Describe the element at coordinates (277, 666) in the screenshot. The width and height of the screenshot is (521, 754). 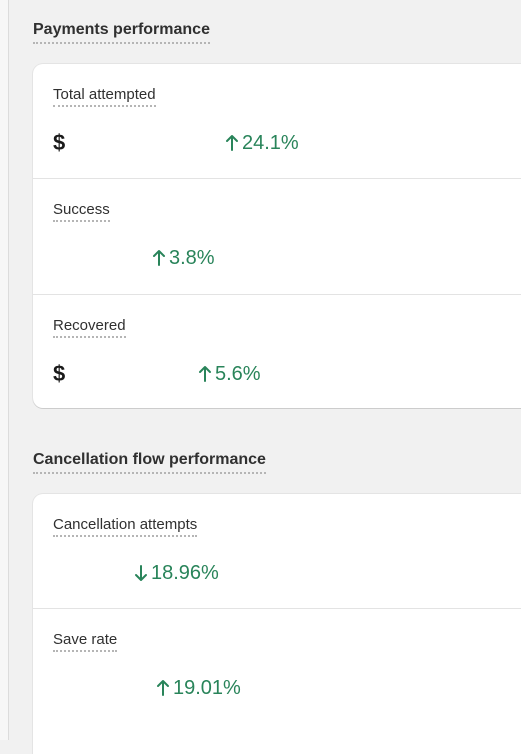
I see `metric-save-rate: Save rate 19.01%` at that location.